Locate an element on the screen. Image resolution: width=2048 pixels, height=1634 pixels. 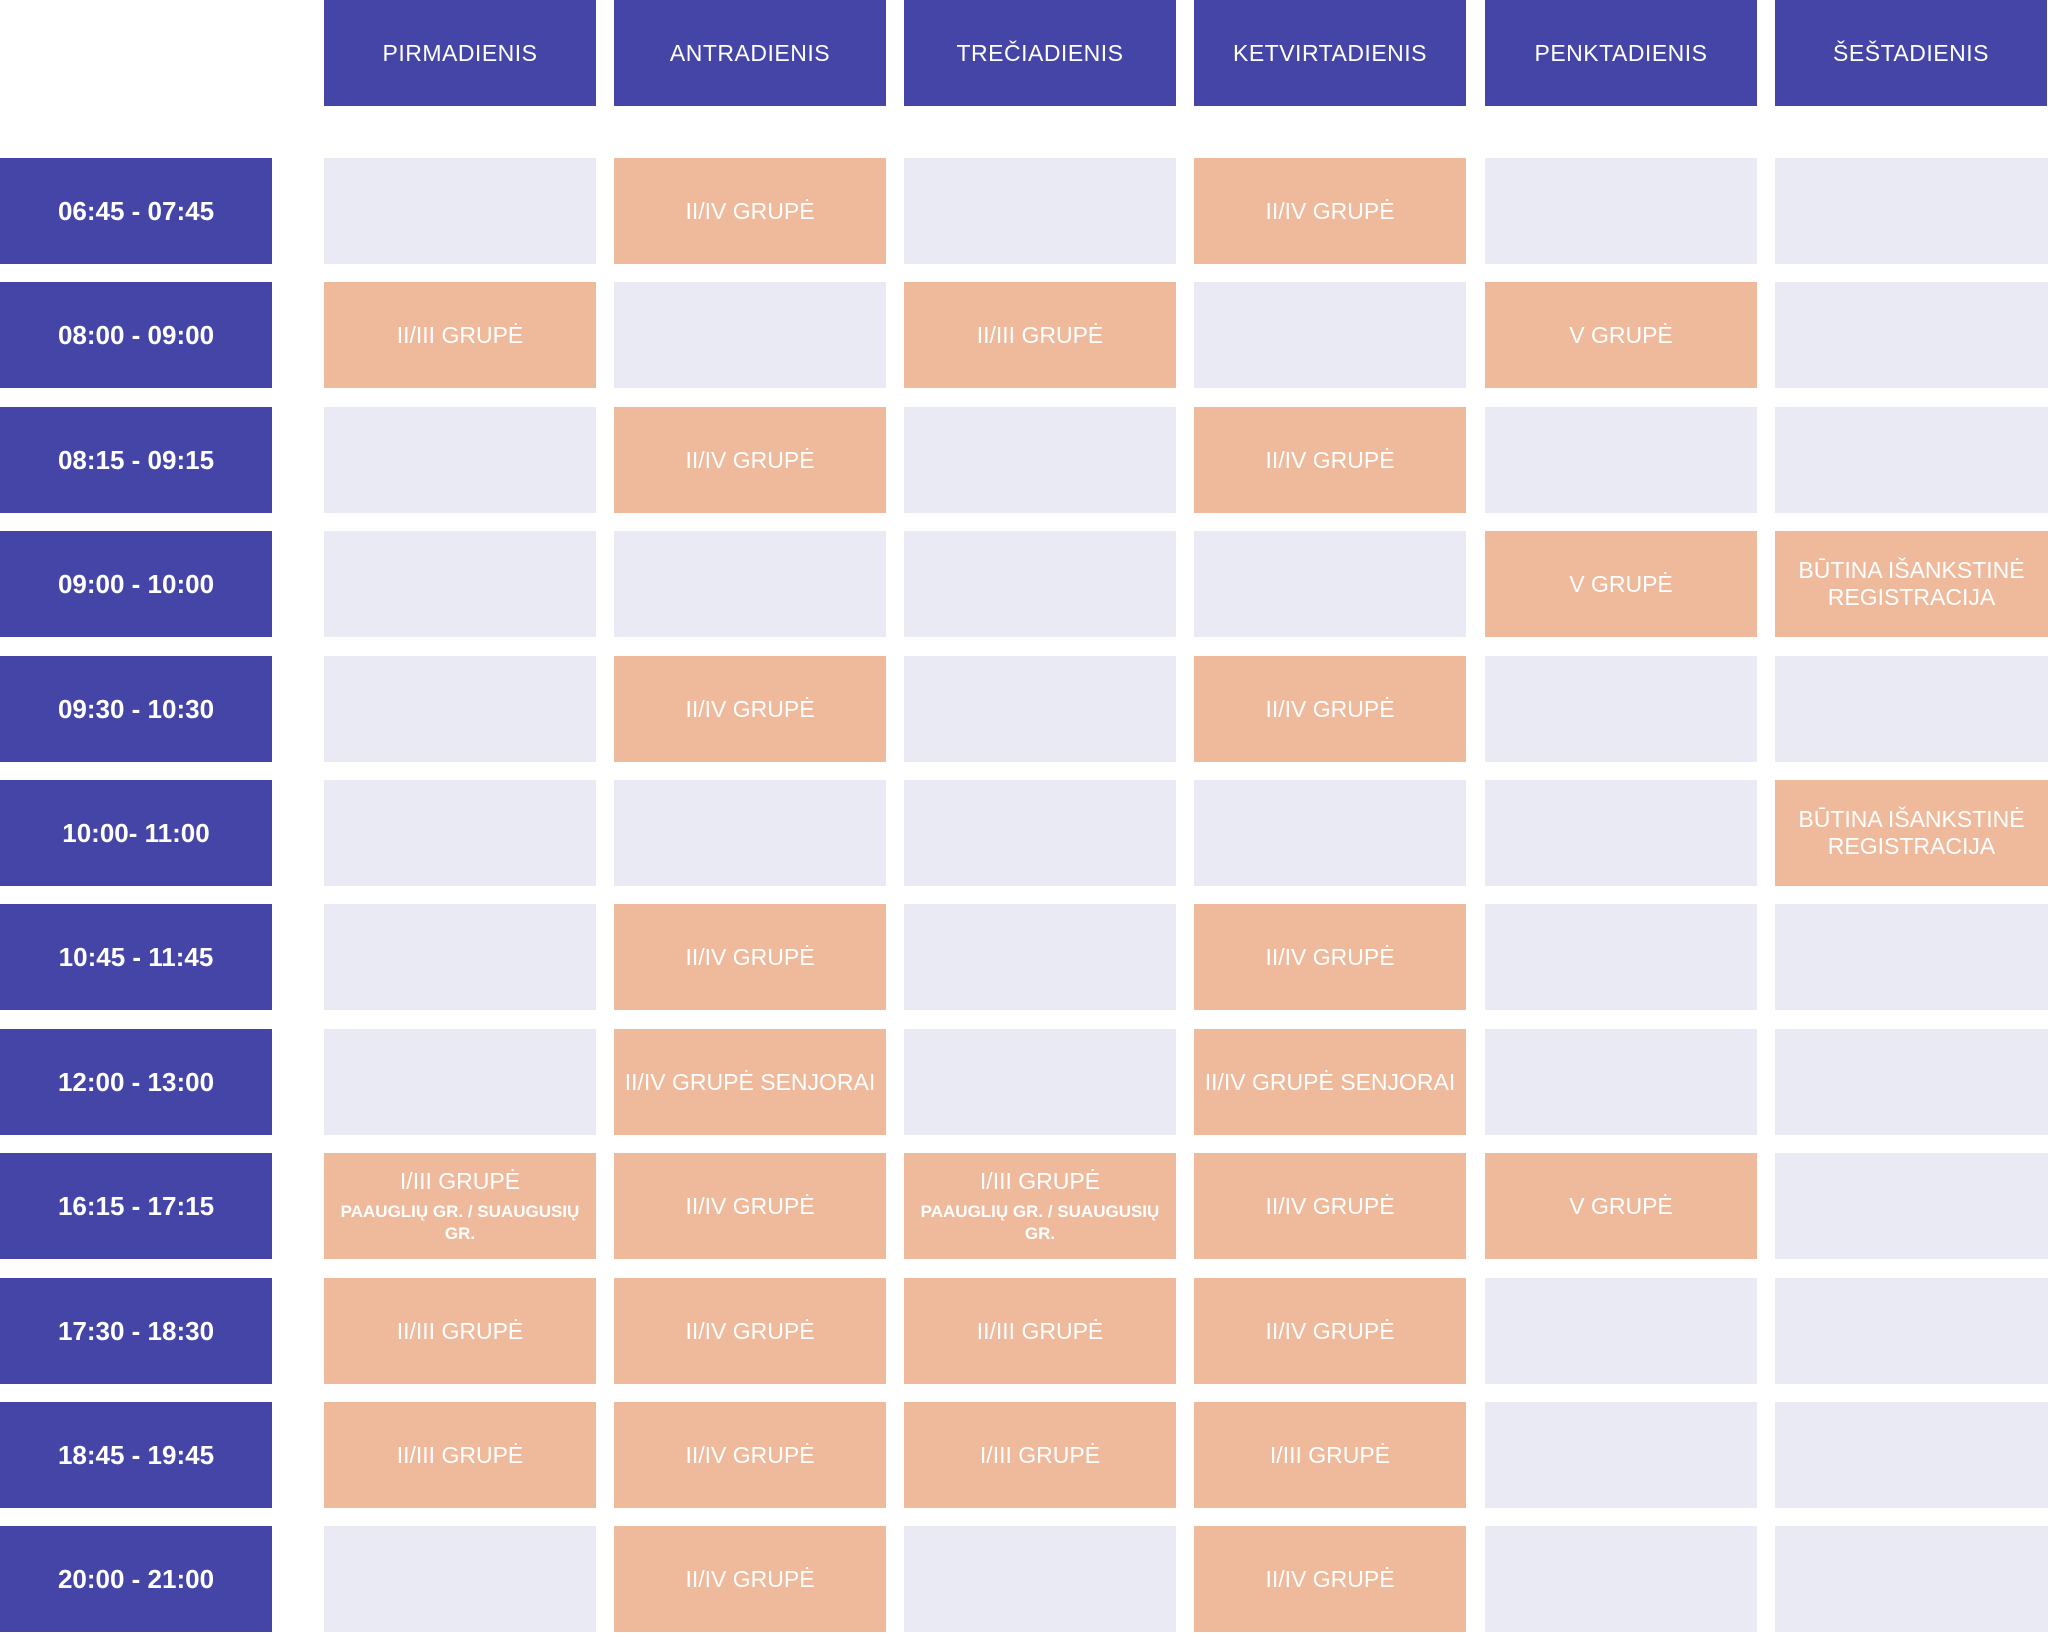
time-slot-label: 09:00 - 10:00 is located at coordinates (136, 584).